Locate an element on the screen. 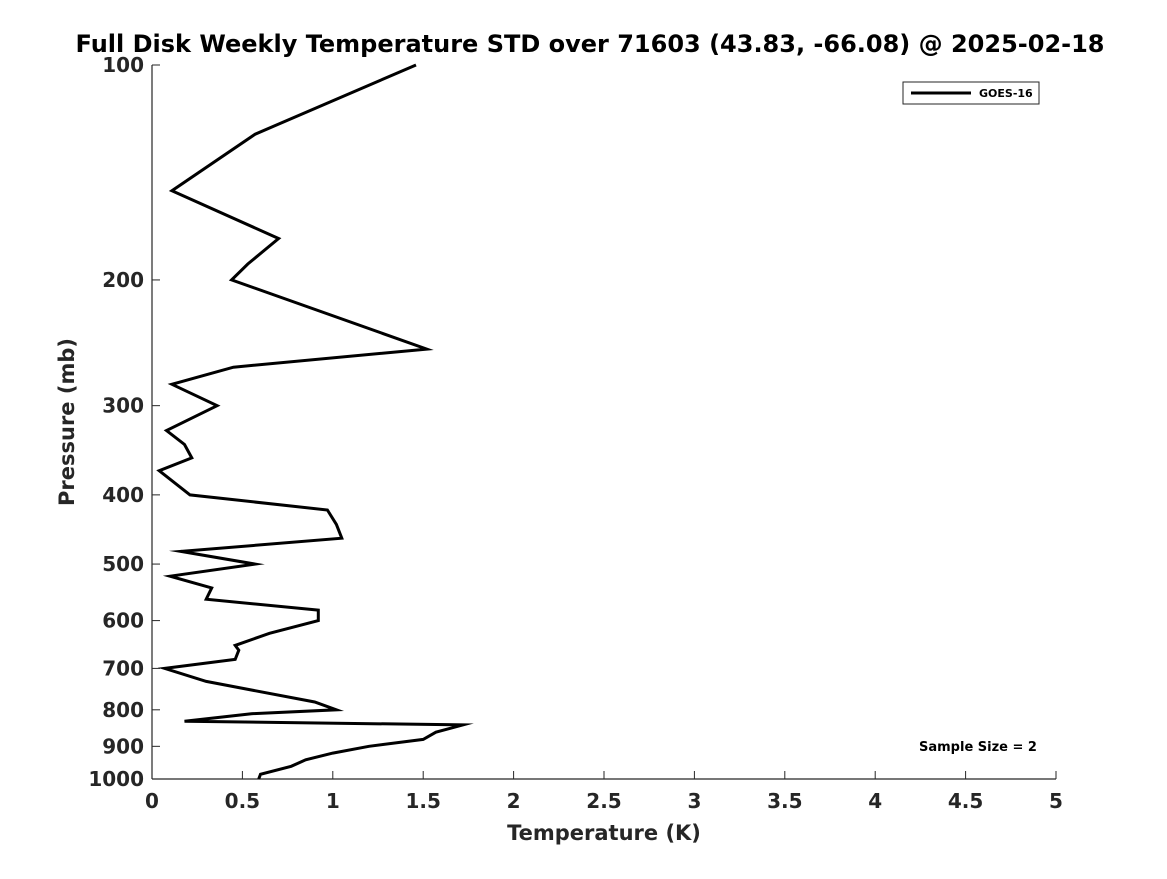 Image resolution: width=1167 pixels, height=879 pixels. x-tick-label: 2 is located at coordinates (514, 801).